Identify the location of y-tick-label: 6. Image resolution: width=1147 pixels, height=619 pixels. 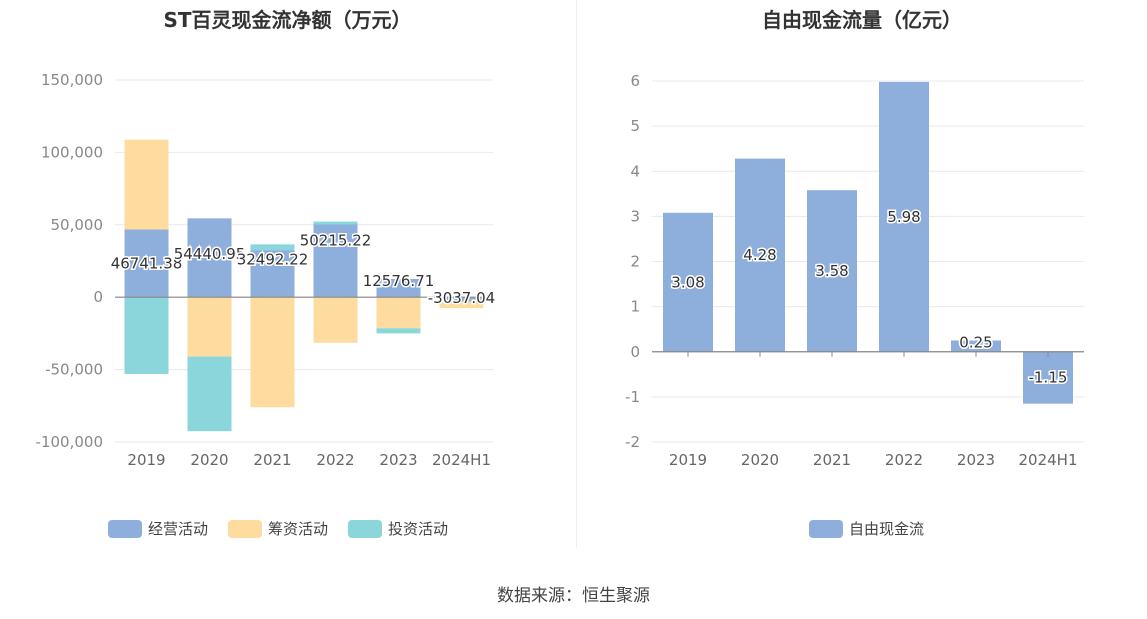
(635, 81).